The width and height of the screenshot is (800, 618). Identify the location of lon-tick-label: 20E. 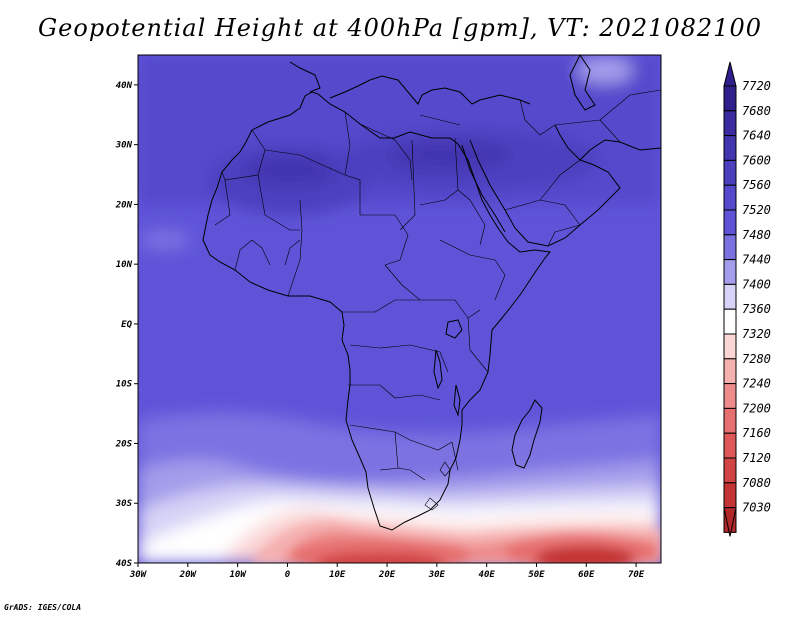
(387, 575).